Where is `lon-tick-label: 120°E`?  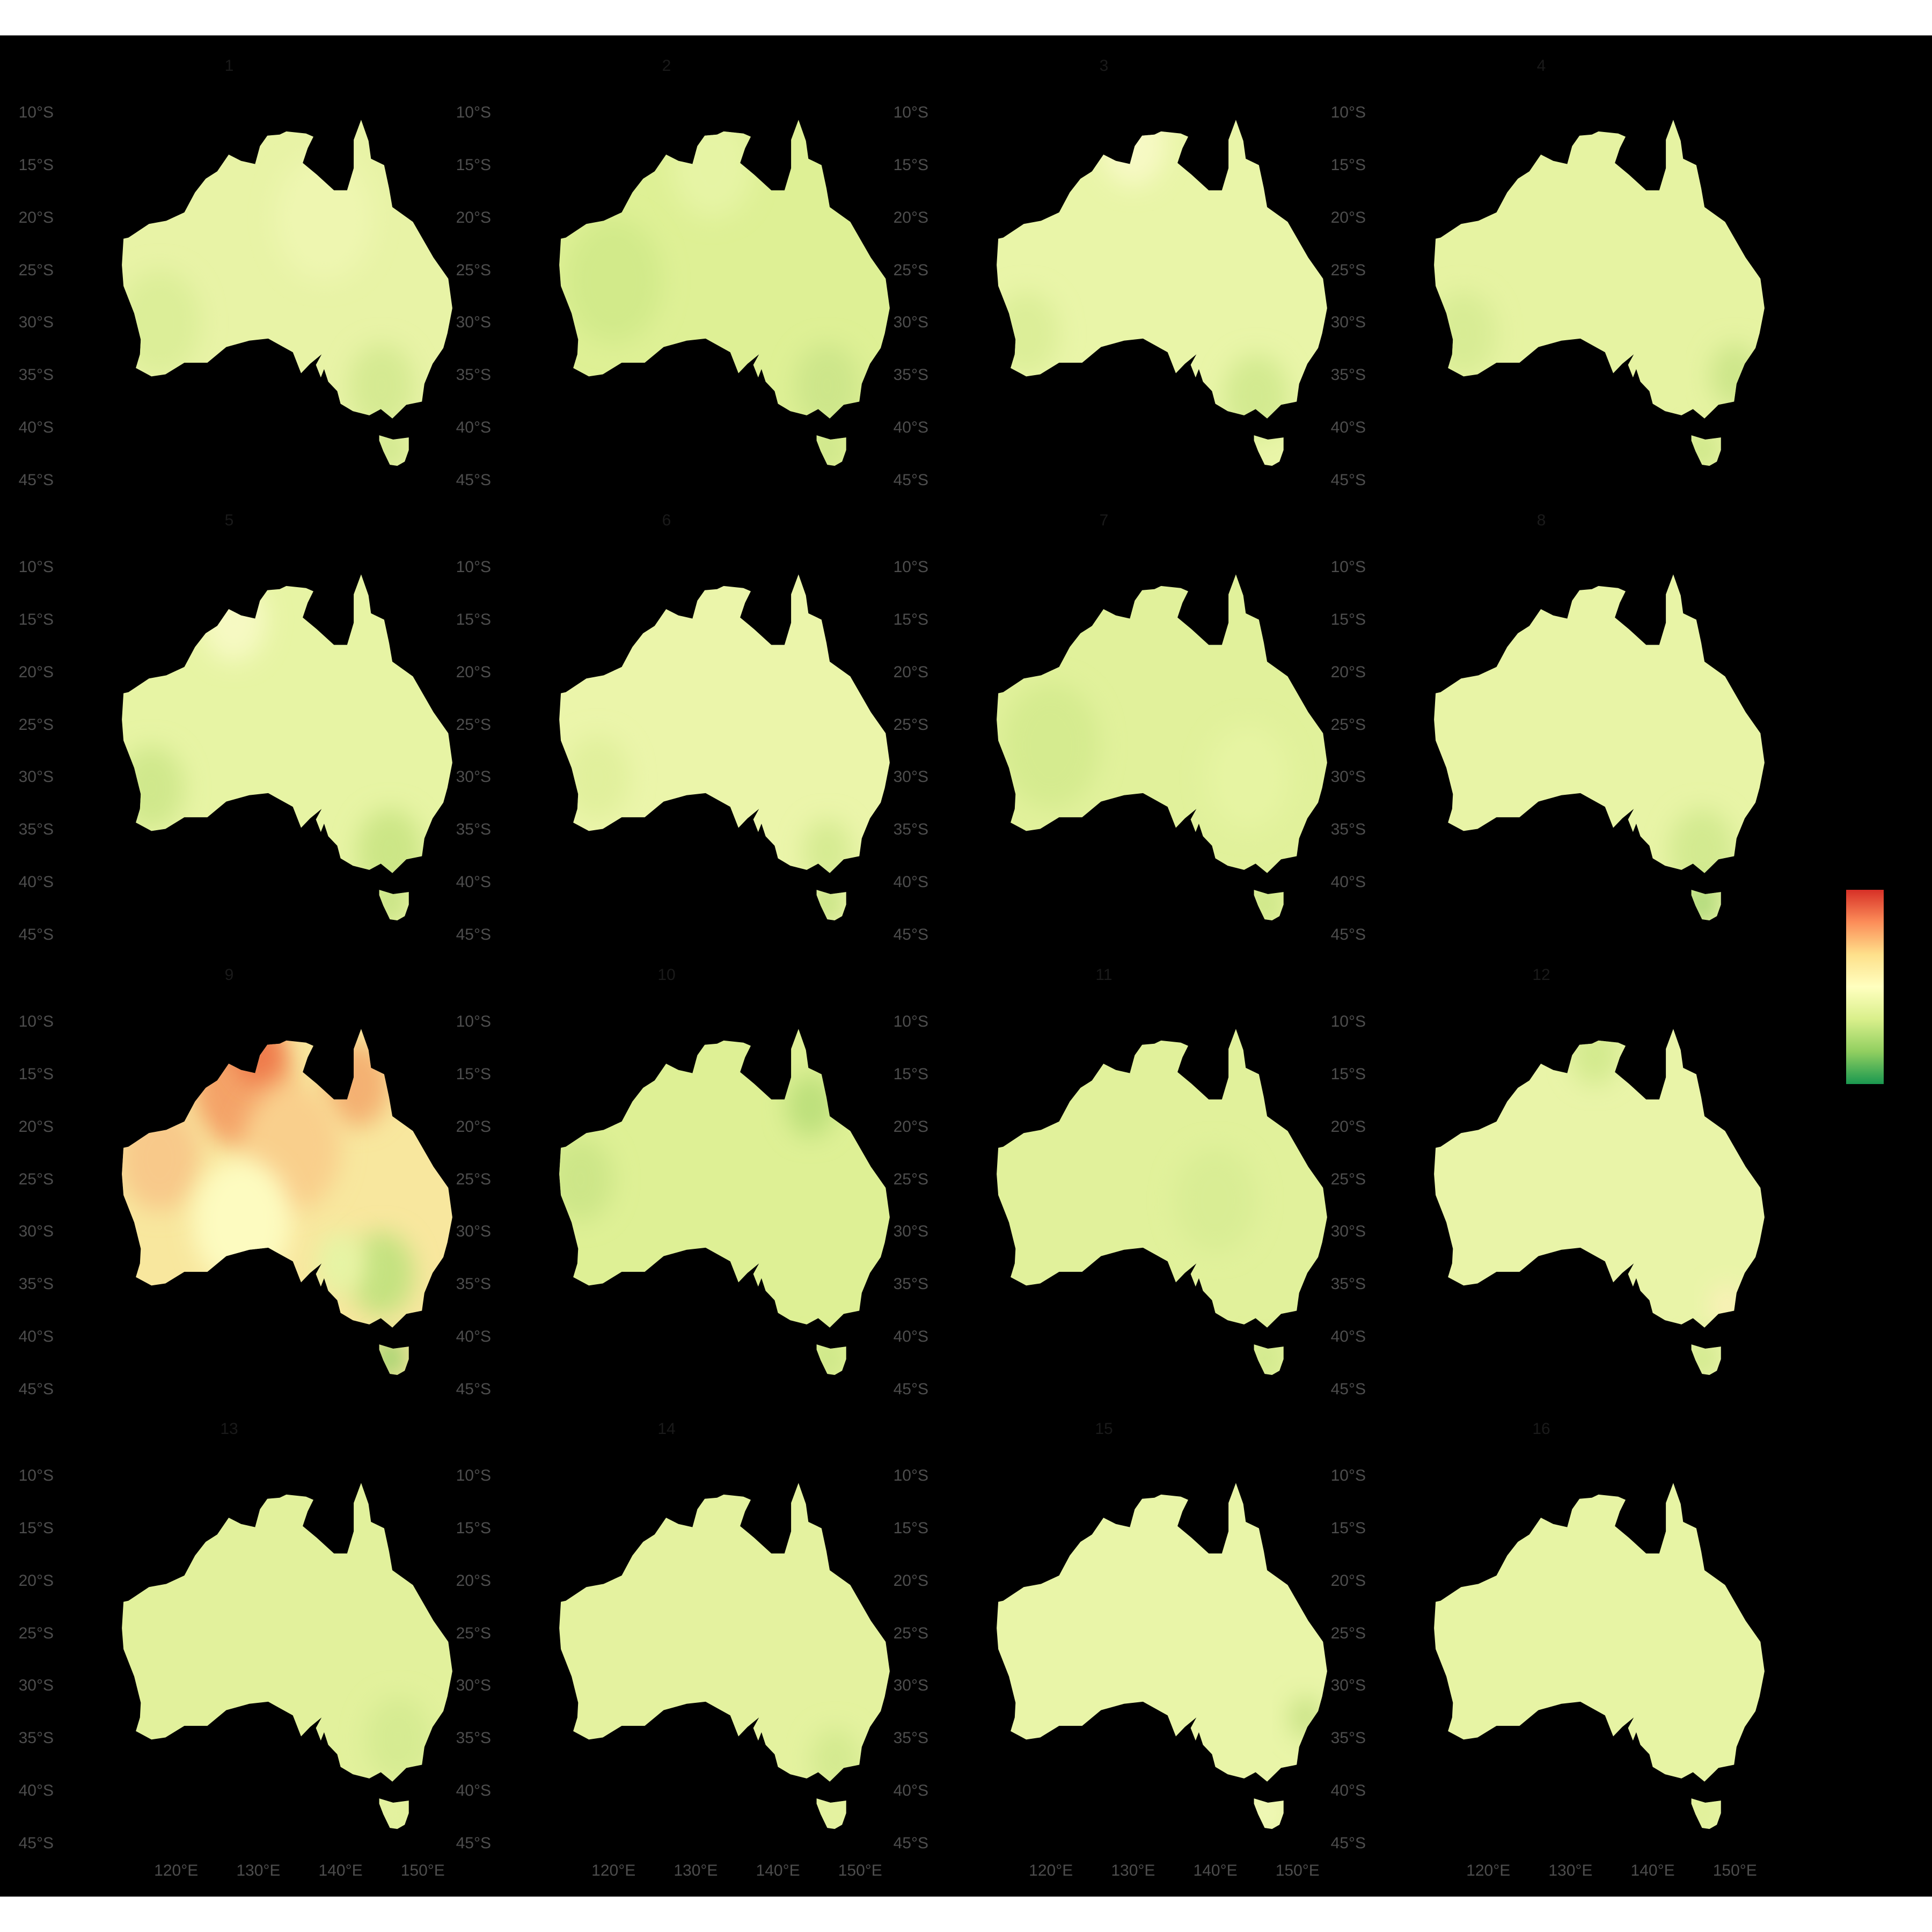 lon-tick-label: 120°E is located at coordinates (1488, 1870).